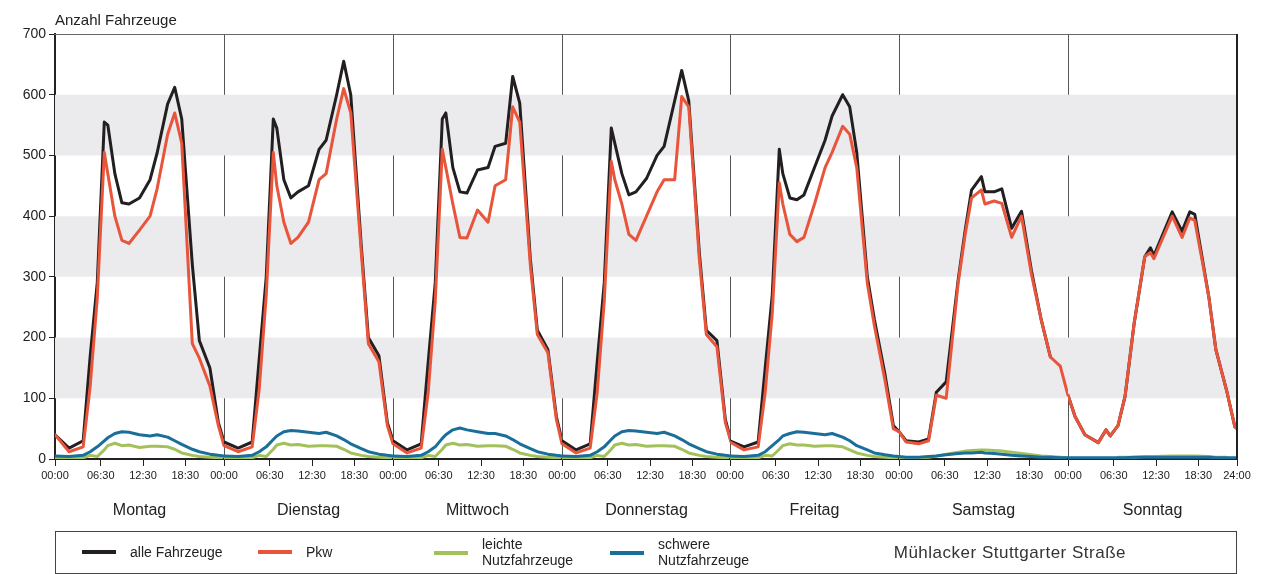 The width and height of the screenshot is (1262, 574). What do you see at coordinates (34, 215) in the screenshot?
I see `y-tick-label: 400` at bounding box center [34, 215].